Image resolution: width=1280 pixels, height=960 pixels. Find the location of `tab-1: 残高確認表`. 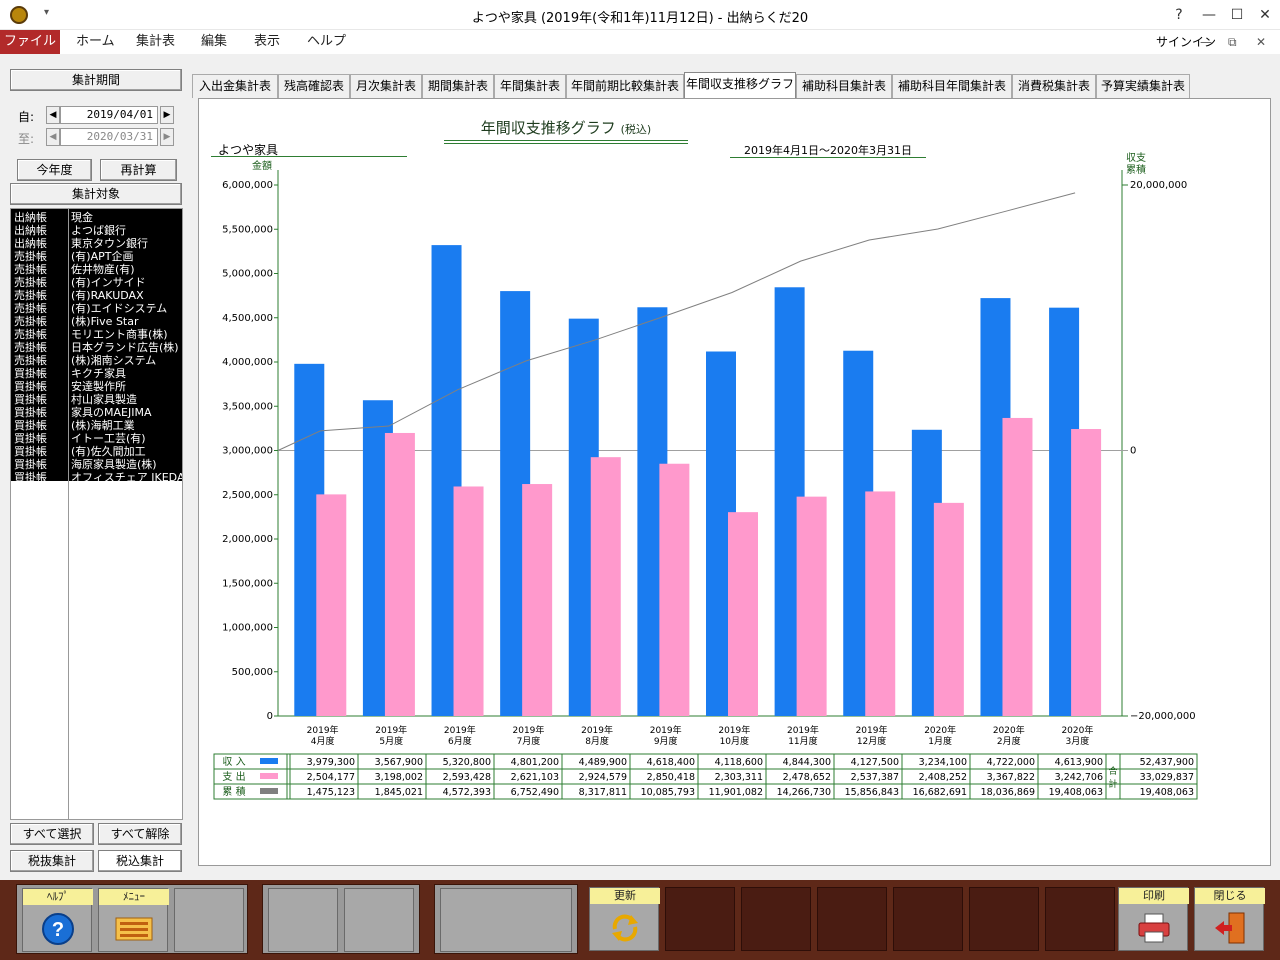

tab-1: 残高確認表 is located at coordinates (314, 86).